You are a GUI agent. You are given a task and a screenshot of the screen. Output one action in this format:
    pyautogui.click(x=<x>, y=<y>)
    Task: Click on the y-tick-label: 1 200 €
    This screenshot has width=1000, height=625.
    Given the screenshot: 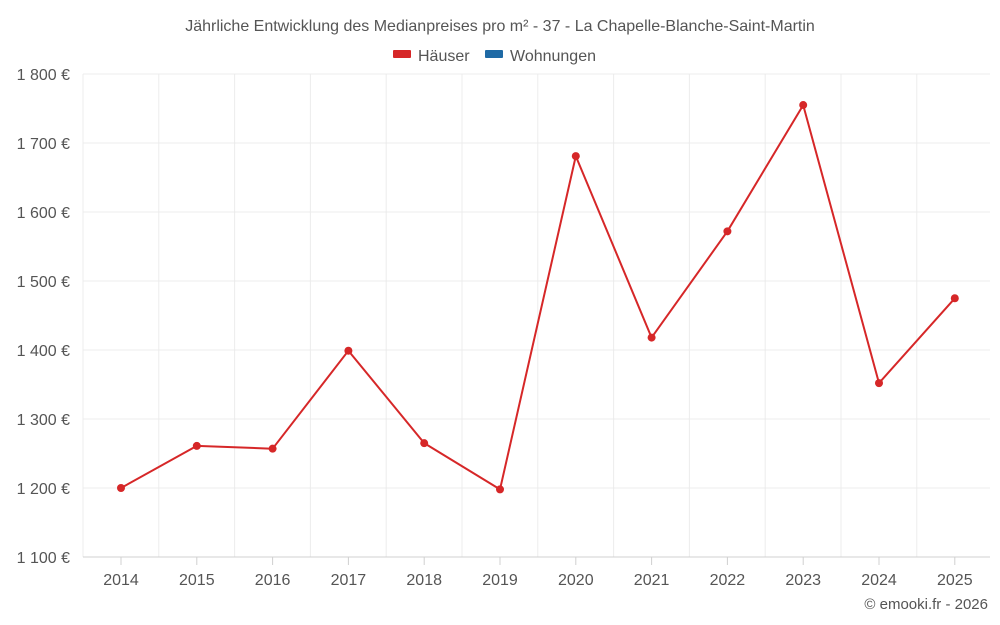 What is the action you would take?
    pyautogui.click(x=43, y=489)
    